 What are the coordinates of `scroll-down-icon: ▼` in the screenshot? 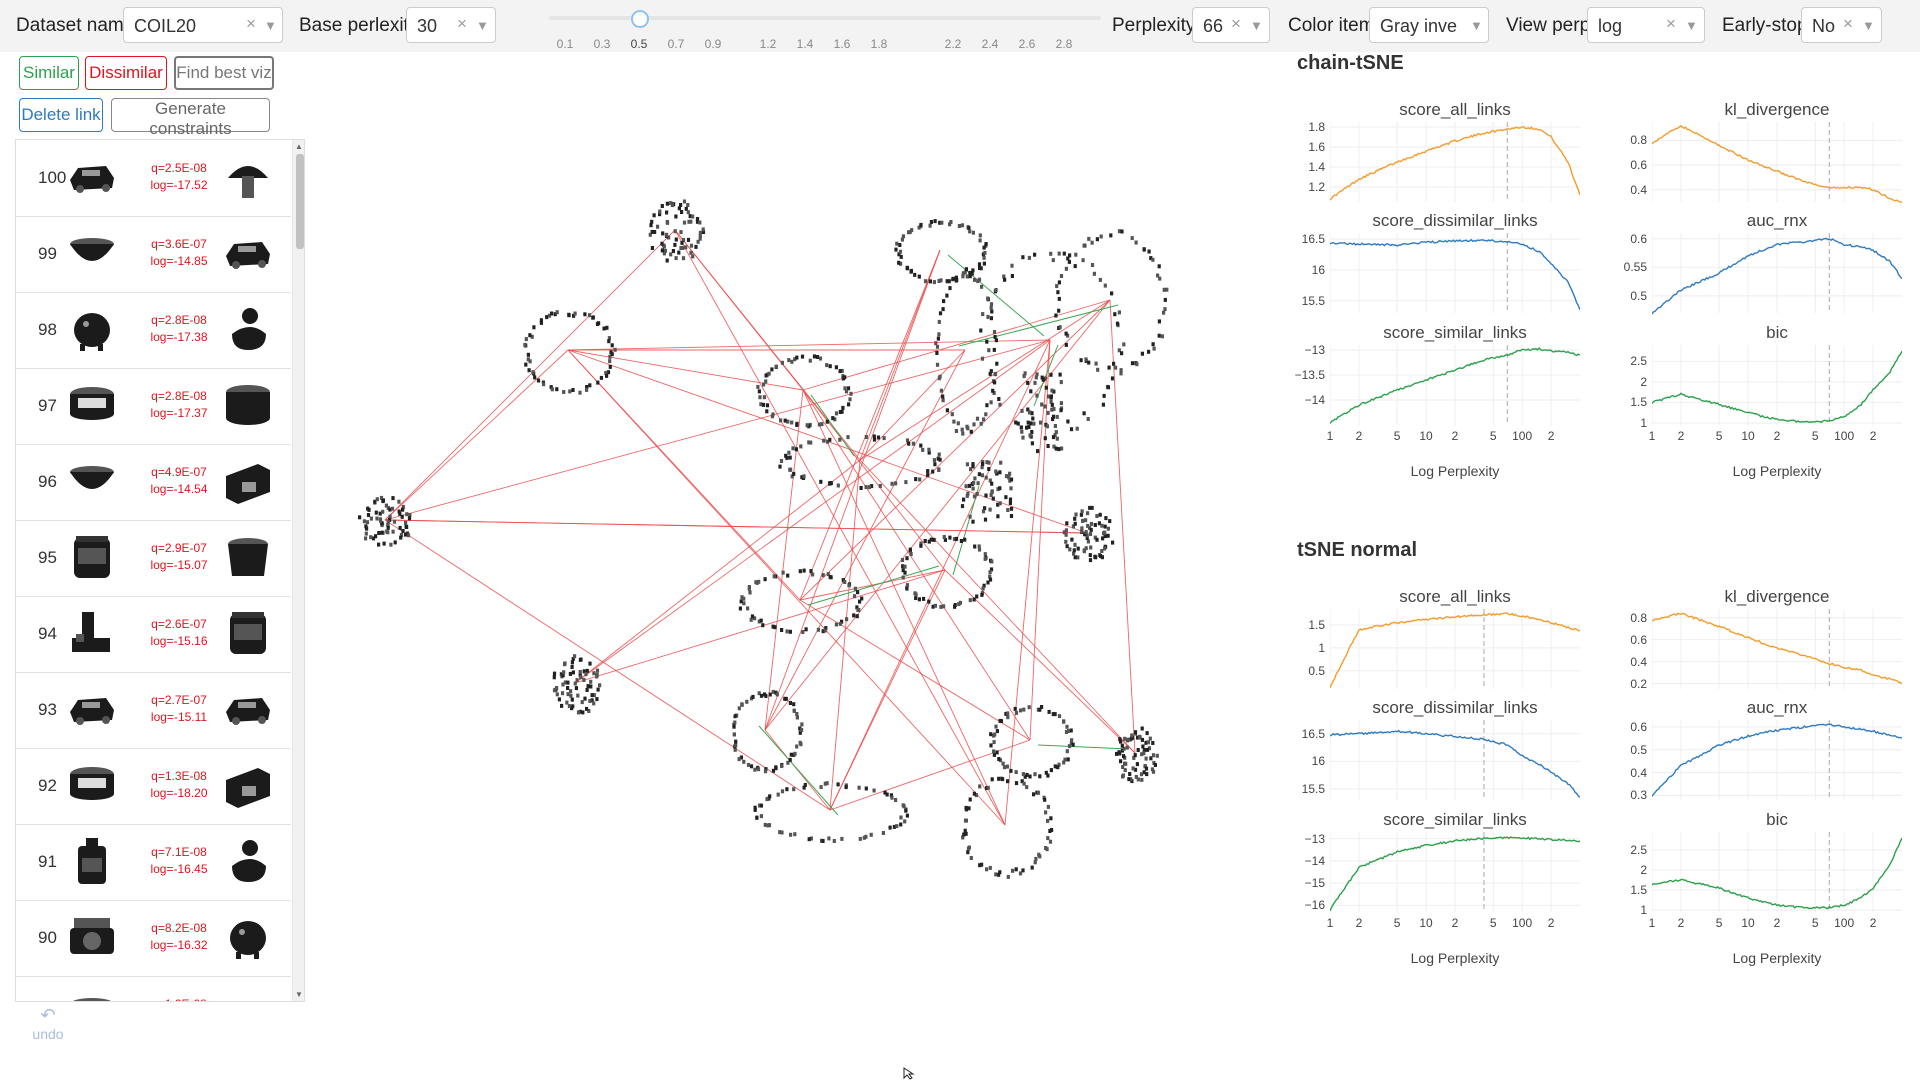 It's located at (299, 994).